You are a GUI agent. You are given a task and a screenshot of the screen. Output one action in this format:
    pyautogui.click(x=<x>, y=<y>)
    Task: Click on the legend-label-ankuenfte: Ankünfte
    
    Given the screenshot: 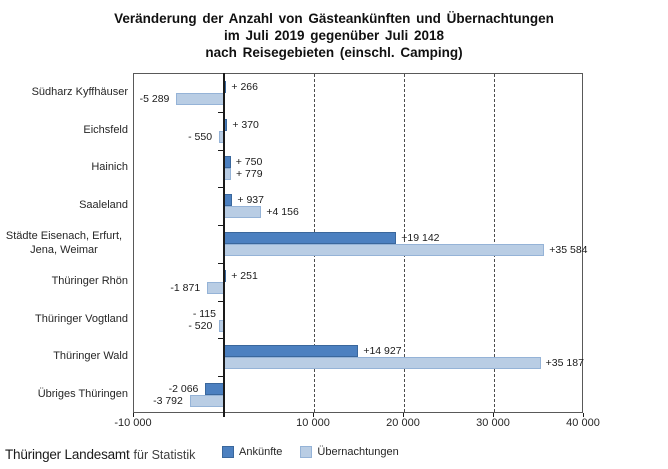 What is the action you would take?
    pyautogui.click(x=261, y=452)
    